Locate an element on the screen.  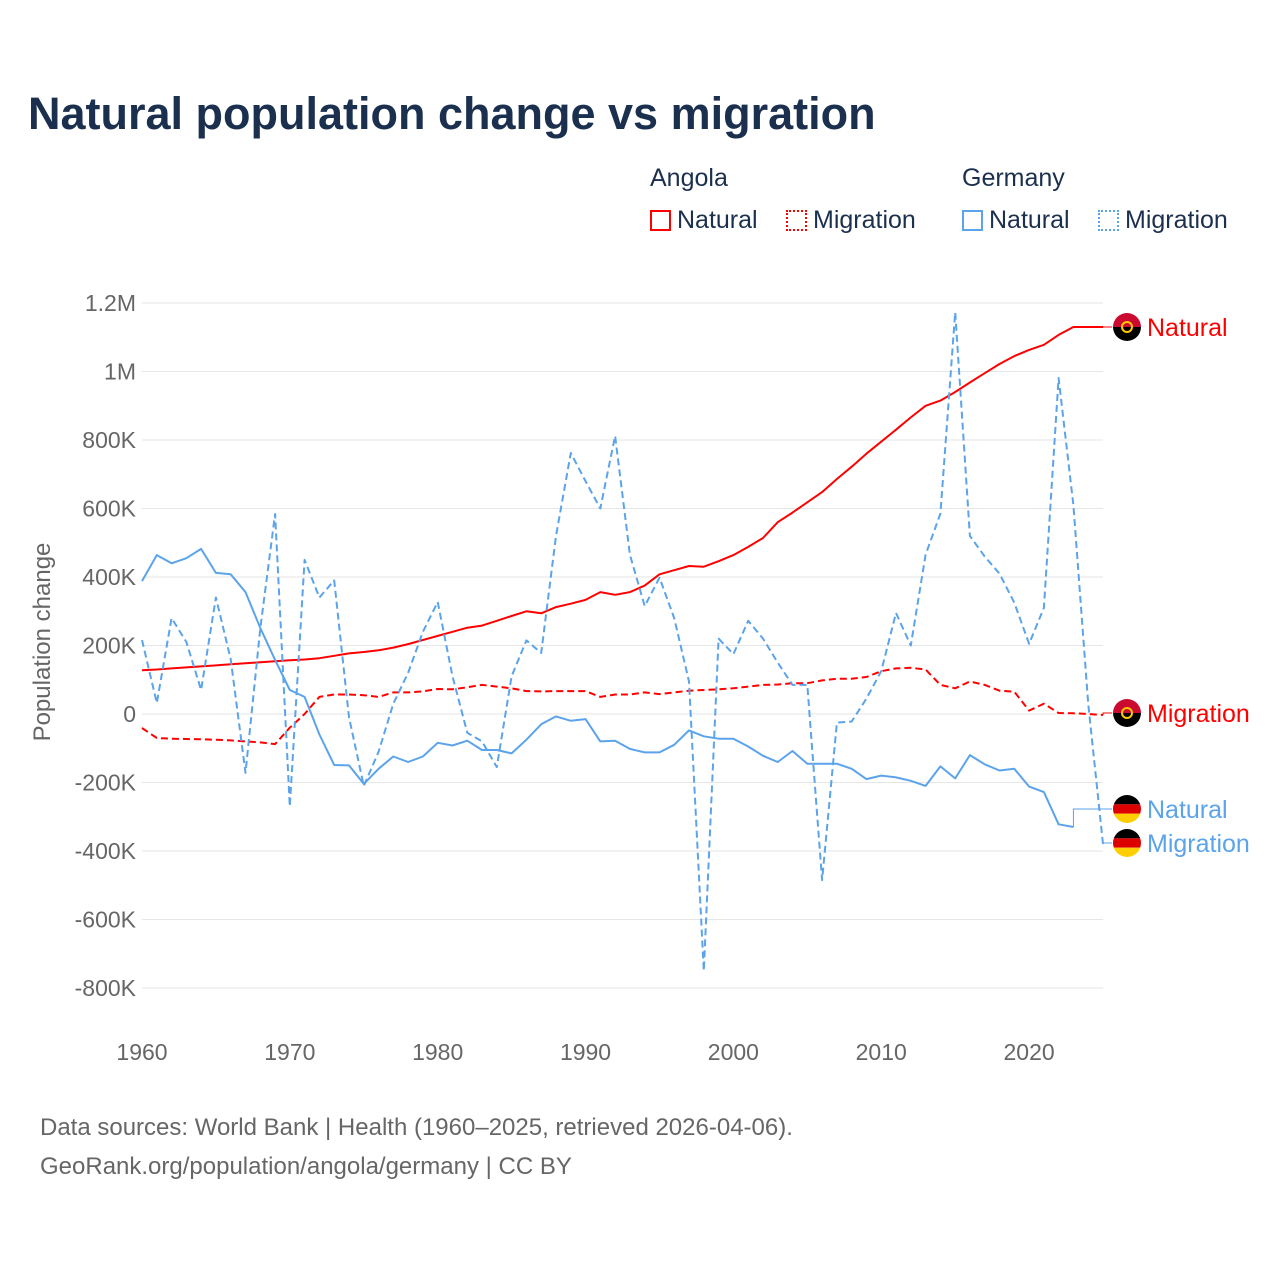
y-tick-label: 1M is located at coordinates (120, 372).